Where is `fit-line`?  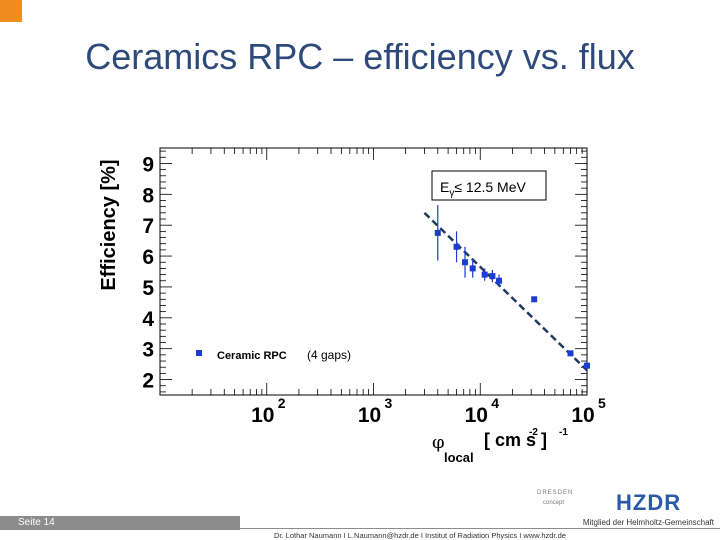 fit-line is located at coordinates (505, 291).